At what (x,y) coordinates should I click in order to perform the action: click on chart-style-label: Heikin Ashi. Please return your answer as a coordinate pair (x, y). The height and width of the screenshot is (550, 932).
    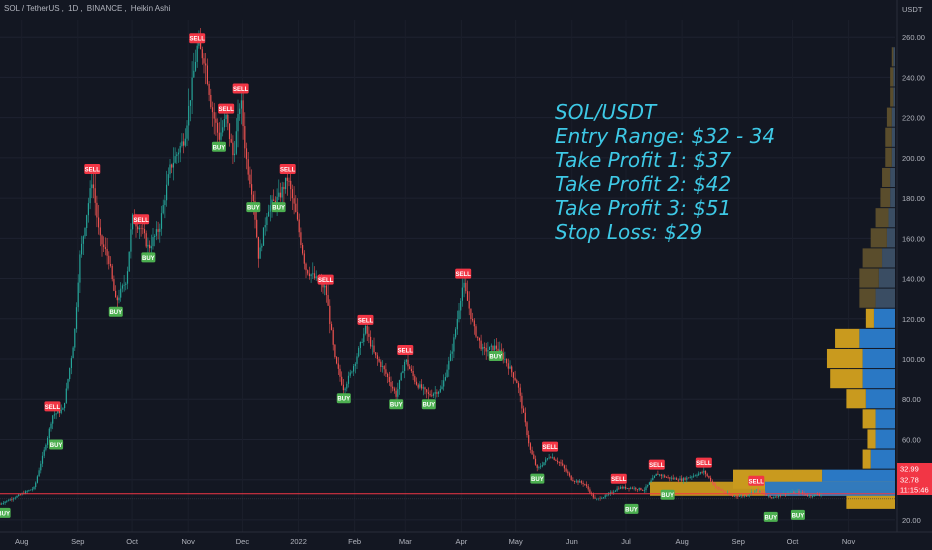
    Looking at the image, I should click on (150, 8).